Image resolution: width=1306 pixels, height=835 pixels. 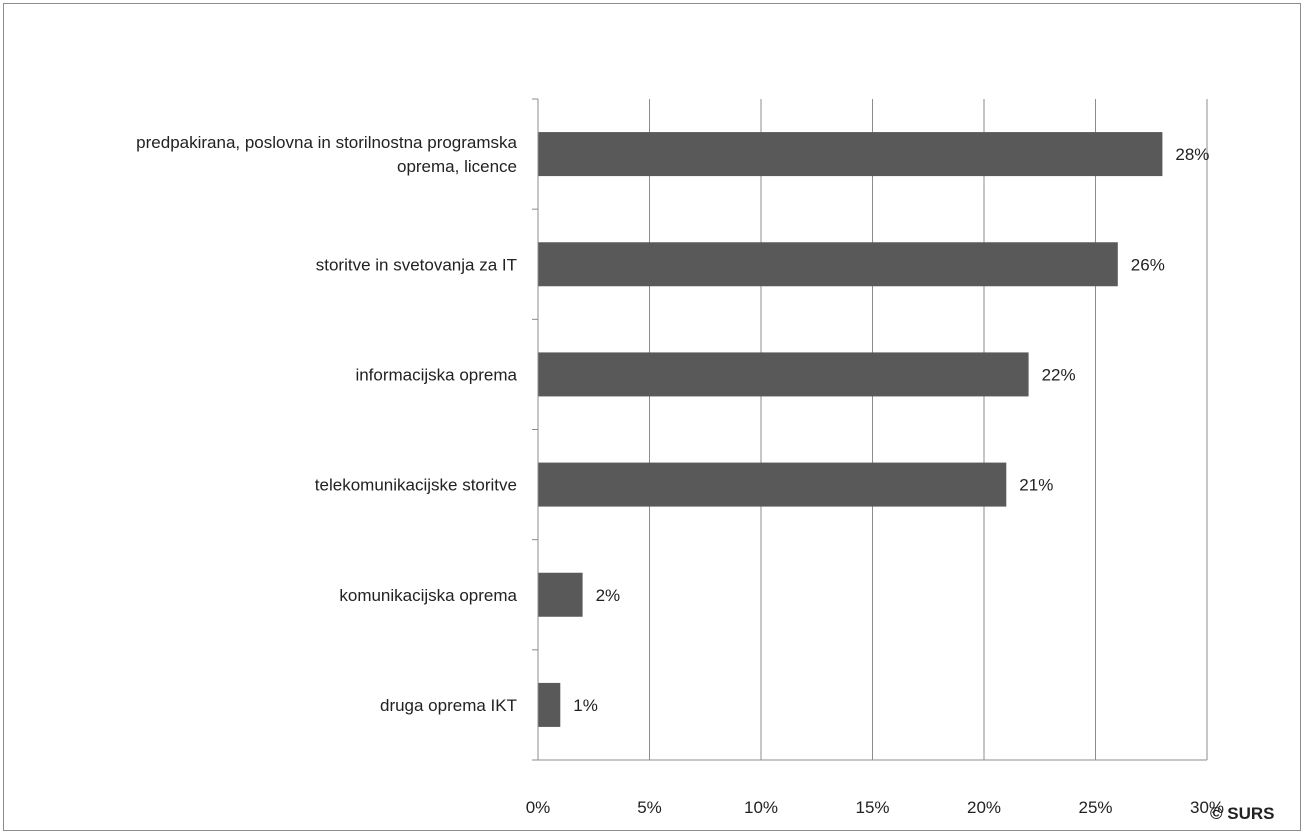 I want to click on data-label: 26%, so click(x=1148, y=264).